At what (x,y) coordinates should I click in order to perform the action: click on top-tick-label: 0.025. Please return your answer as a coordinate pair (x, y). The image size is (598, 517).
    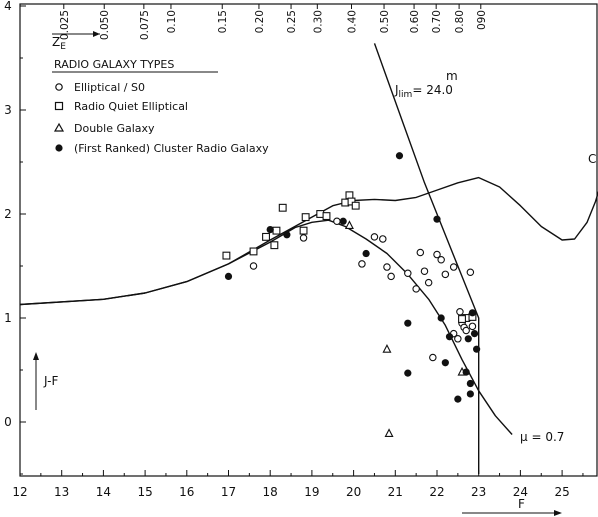
    Looking at the image, I should click on (65, 25).